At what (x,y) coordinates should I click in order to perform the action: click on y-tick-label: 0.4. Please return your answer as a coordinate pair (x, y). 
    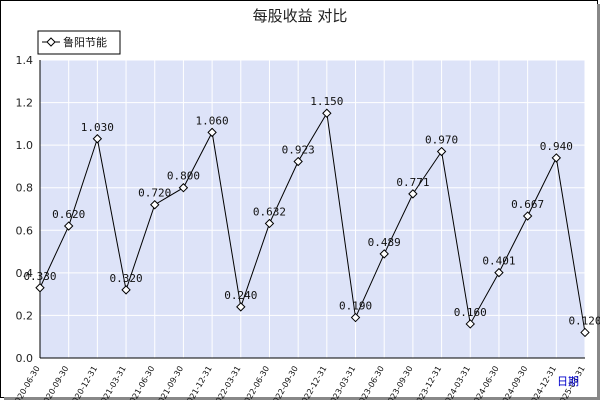
    Looking at the image, I should click on (25, 273).